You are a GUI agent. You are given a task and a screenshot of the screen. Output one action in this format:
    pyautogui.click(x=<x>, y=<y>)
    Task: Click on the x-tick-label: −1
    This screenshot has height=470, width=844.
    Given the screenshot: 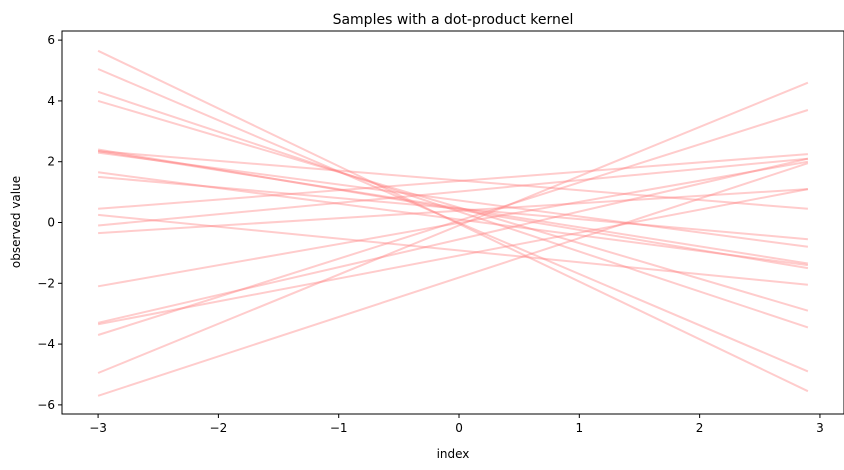 What is the action you would take?
    pyautogui.click(x=339, y=428)
    